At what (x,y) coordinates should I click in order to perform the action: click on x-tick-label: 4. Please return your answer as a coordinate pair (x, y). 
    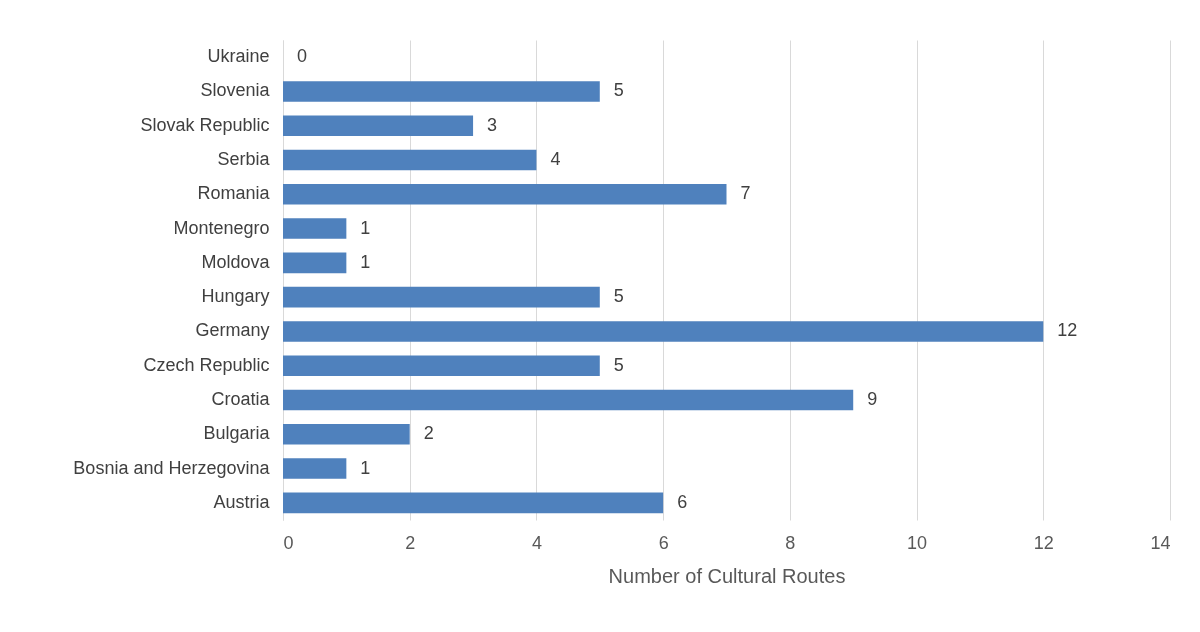
    Looking at the image, I should click on (536, 542).